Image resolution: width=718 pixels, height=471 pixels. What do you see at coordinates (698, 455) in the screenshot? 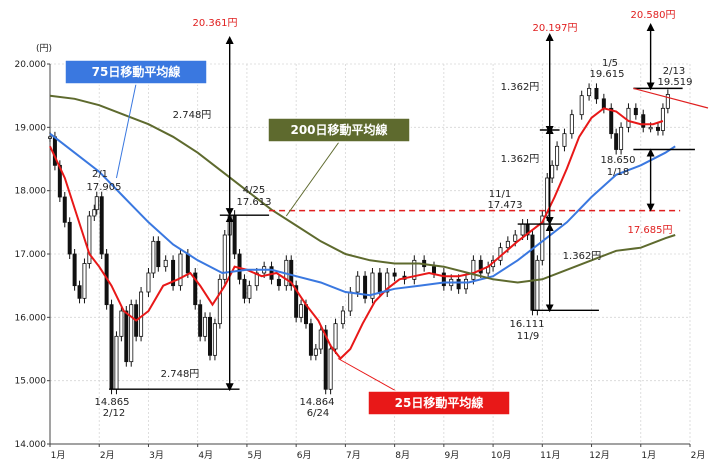
I see `x-tick-label: 2月` at bounding box center [698, 455].